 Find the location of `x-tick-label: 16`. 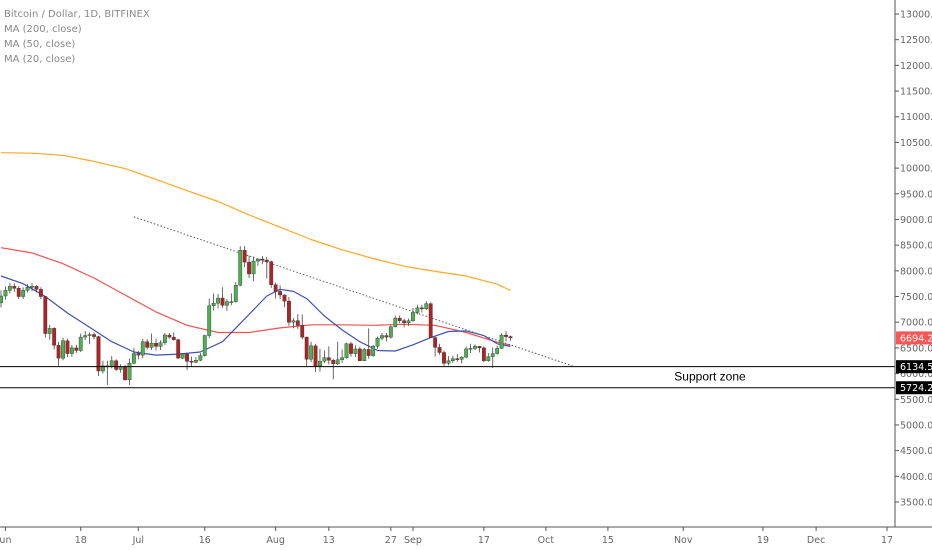

x-tick-label: 16 is located at coordinates (205, 540).